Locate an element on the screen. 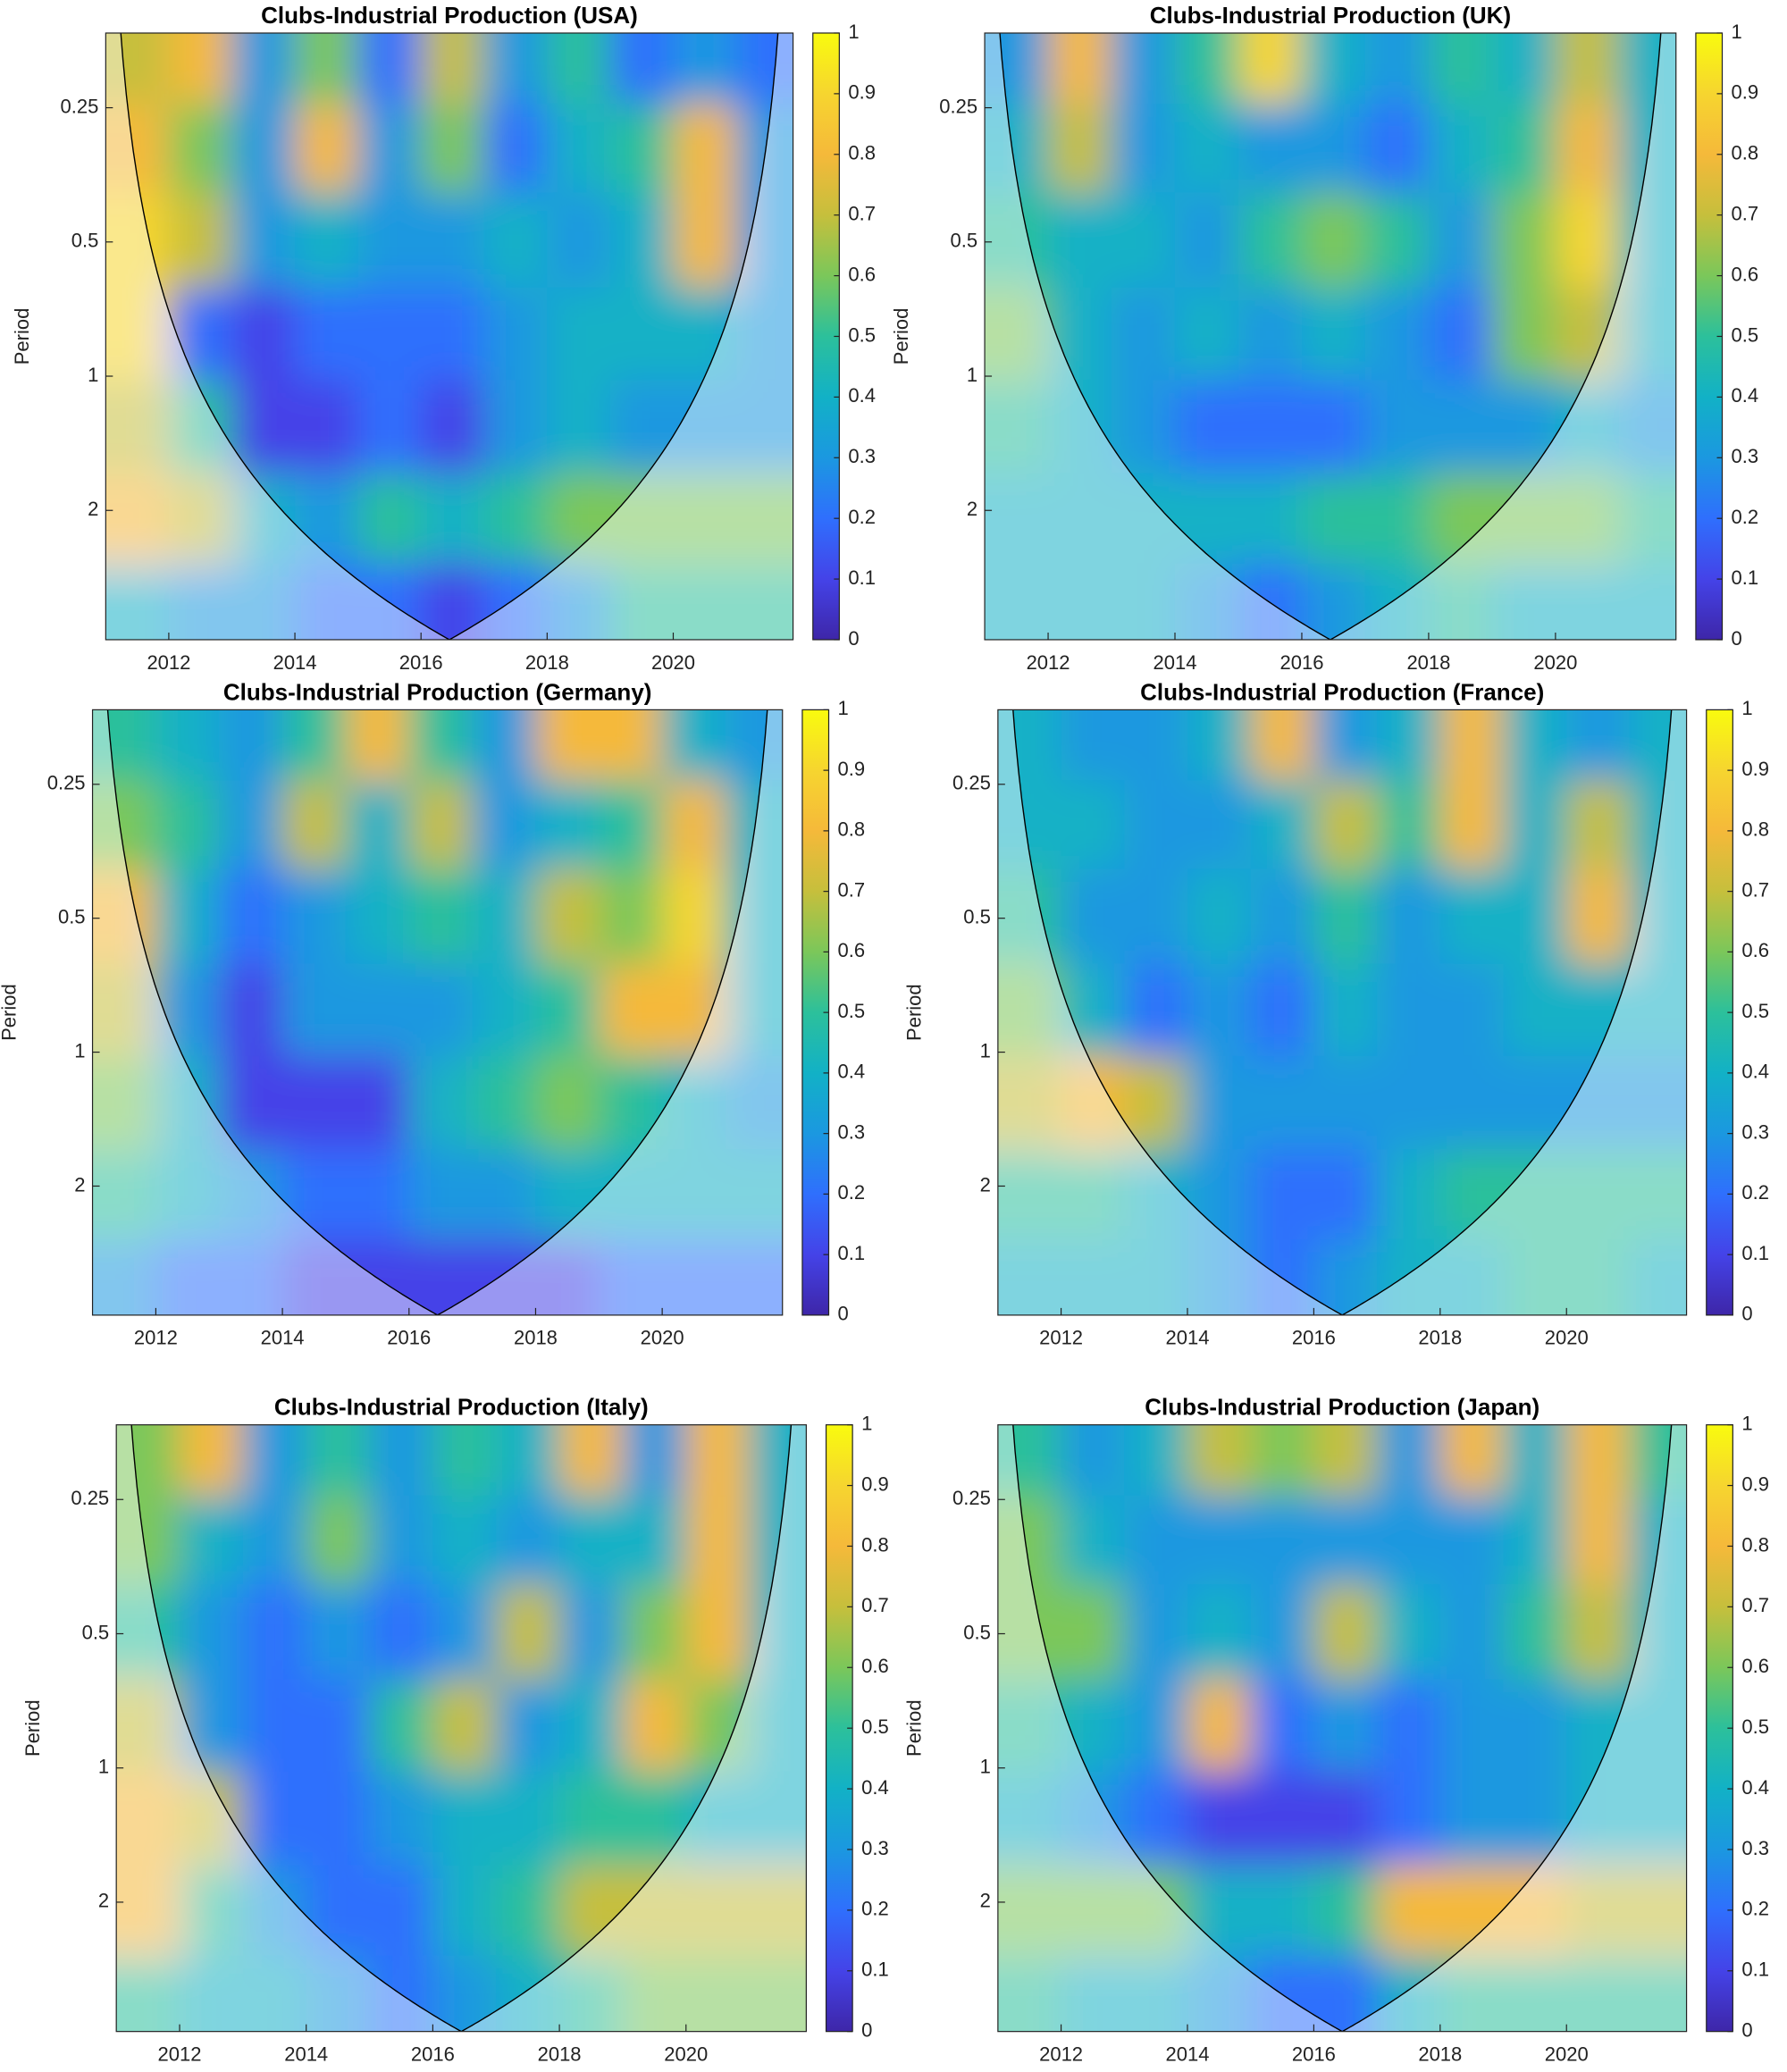  chart-title: Clubs-Industrial Production (UK) is located at coordinates (1330, 15).